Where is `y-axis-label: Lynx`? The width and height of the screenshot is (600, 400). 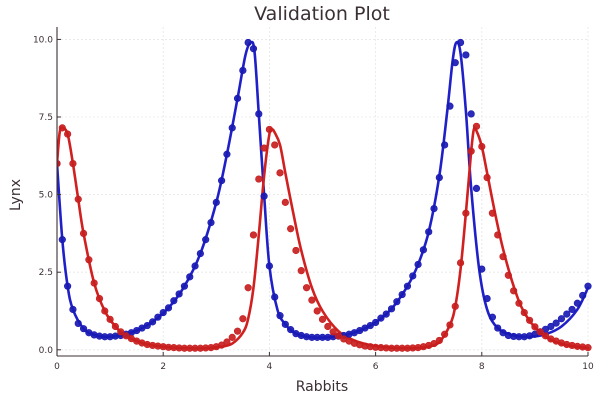
y-axis-label: Lynx is located at coordinates (16, 195).